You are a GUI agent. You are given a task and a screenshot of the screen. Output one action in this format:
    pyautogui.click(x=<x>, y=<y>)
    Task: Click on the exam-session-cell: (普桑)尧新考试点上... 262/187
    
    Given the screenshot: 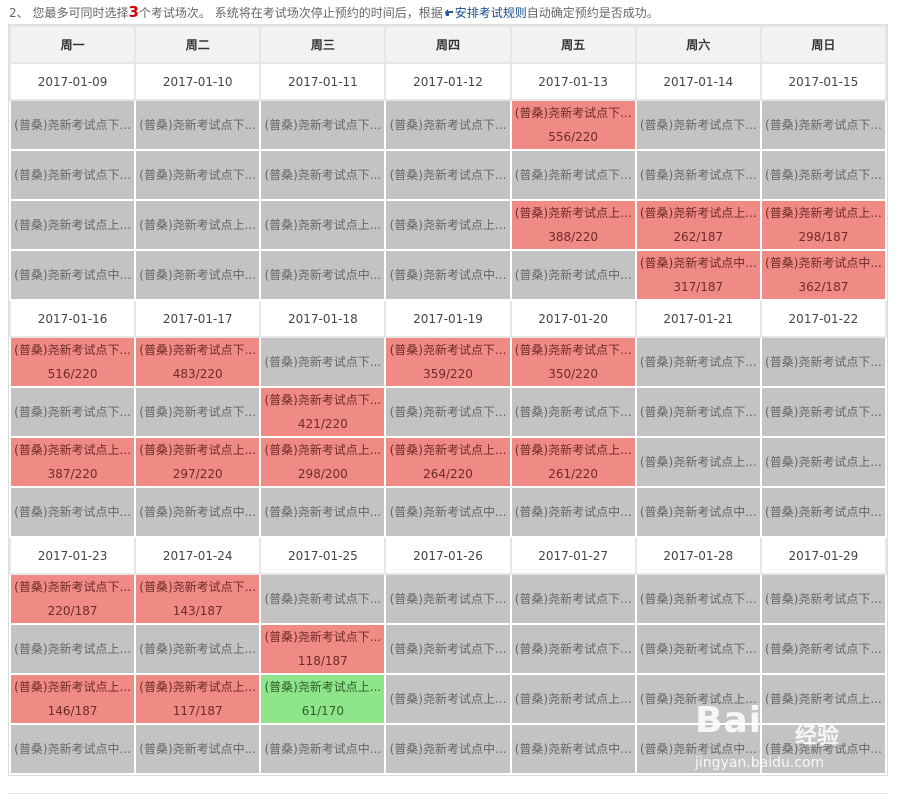 What is the action you would take?
    pyautogui.click(x=698, y=225)
    